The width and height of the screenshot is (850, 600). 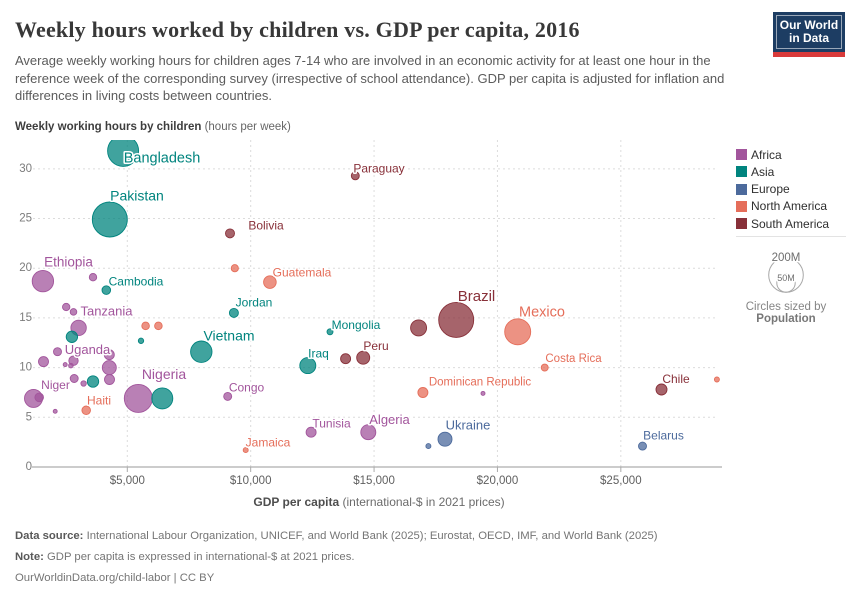 I want to click on point-jamaica, so click(x=245, y=450).